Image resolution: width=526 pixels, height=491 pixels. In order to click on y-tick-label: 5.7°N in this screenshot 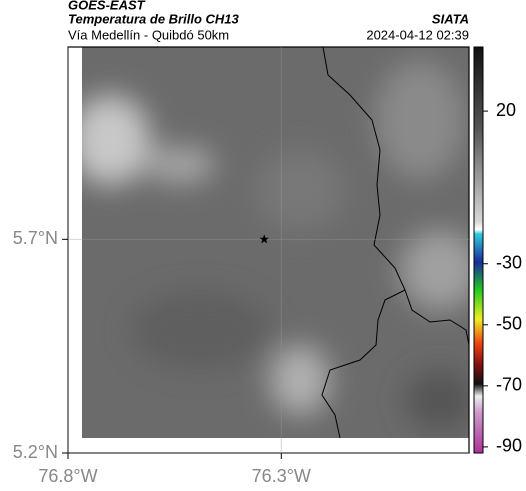, I will do `click(35, 238)`.